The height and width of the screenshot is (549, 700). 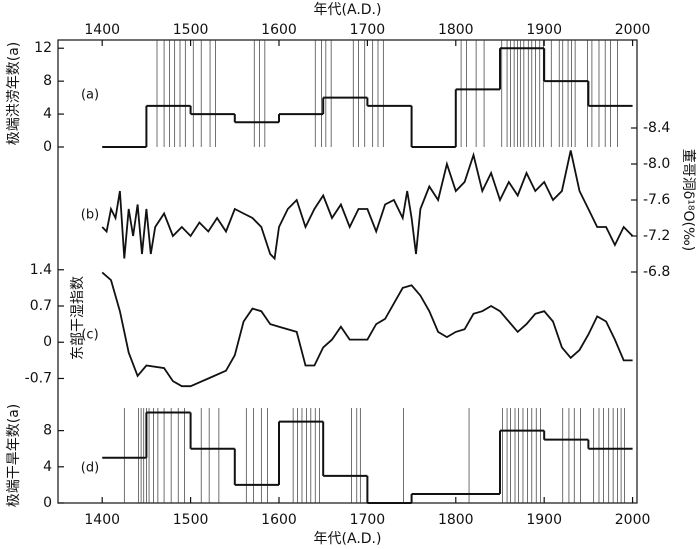 I want to click on y-tick-label: 0.7, so click(x=41, y=306).